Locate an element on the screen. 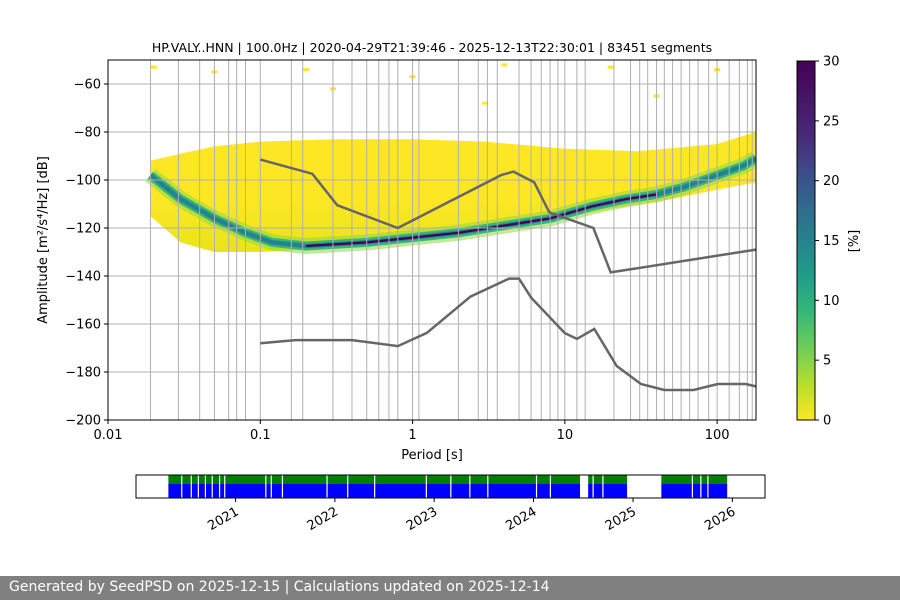 Image resolution: width=900 pixels, height=600 pixels. colorbar-label: [%] is located at coordinates (854, 241).